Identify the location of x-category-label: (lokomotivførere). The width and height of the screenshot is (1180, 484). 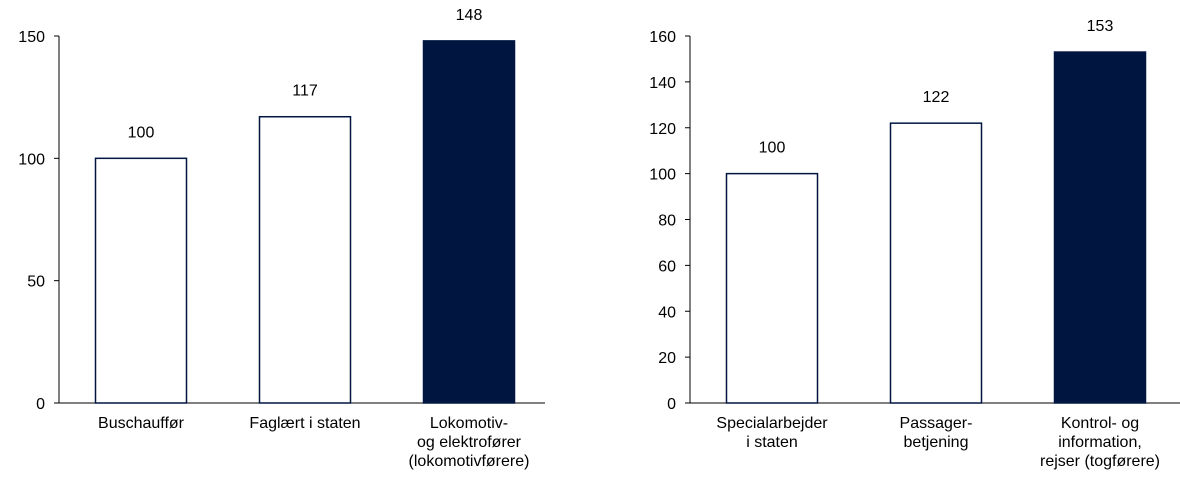
(469, 461).